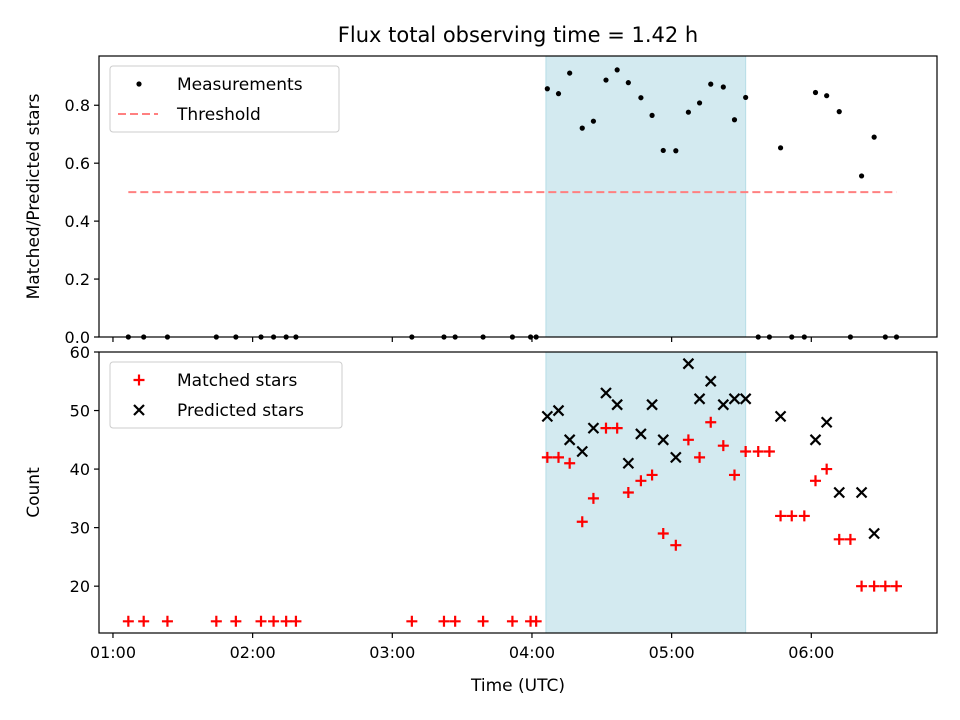 This screenshot has width=960, height=720. What do you see at coordinates (646, 196) in the screenshot?
I see `top-highlight-span` at bounding box center [646, 196].